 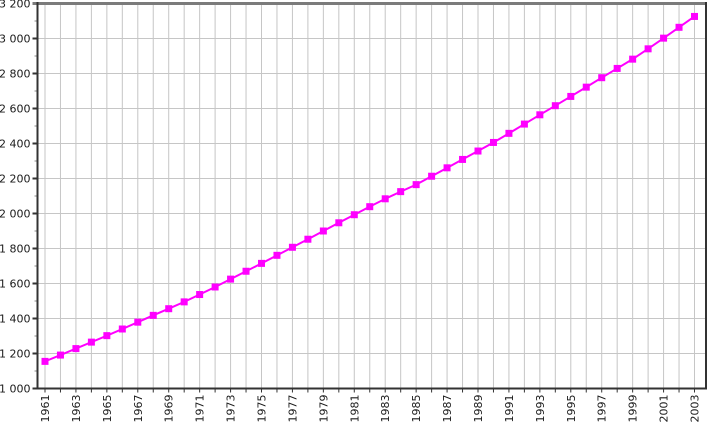 What do you see at coordinates (169, 409) in the screenshot?
I see `x-tick-label: 1969` at bounding box center [169, 409].